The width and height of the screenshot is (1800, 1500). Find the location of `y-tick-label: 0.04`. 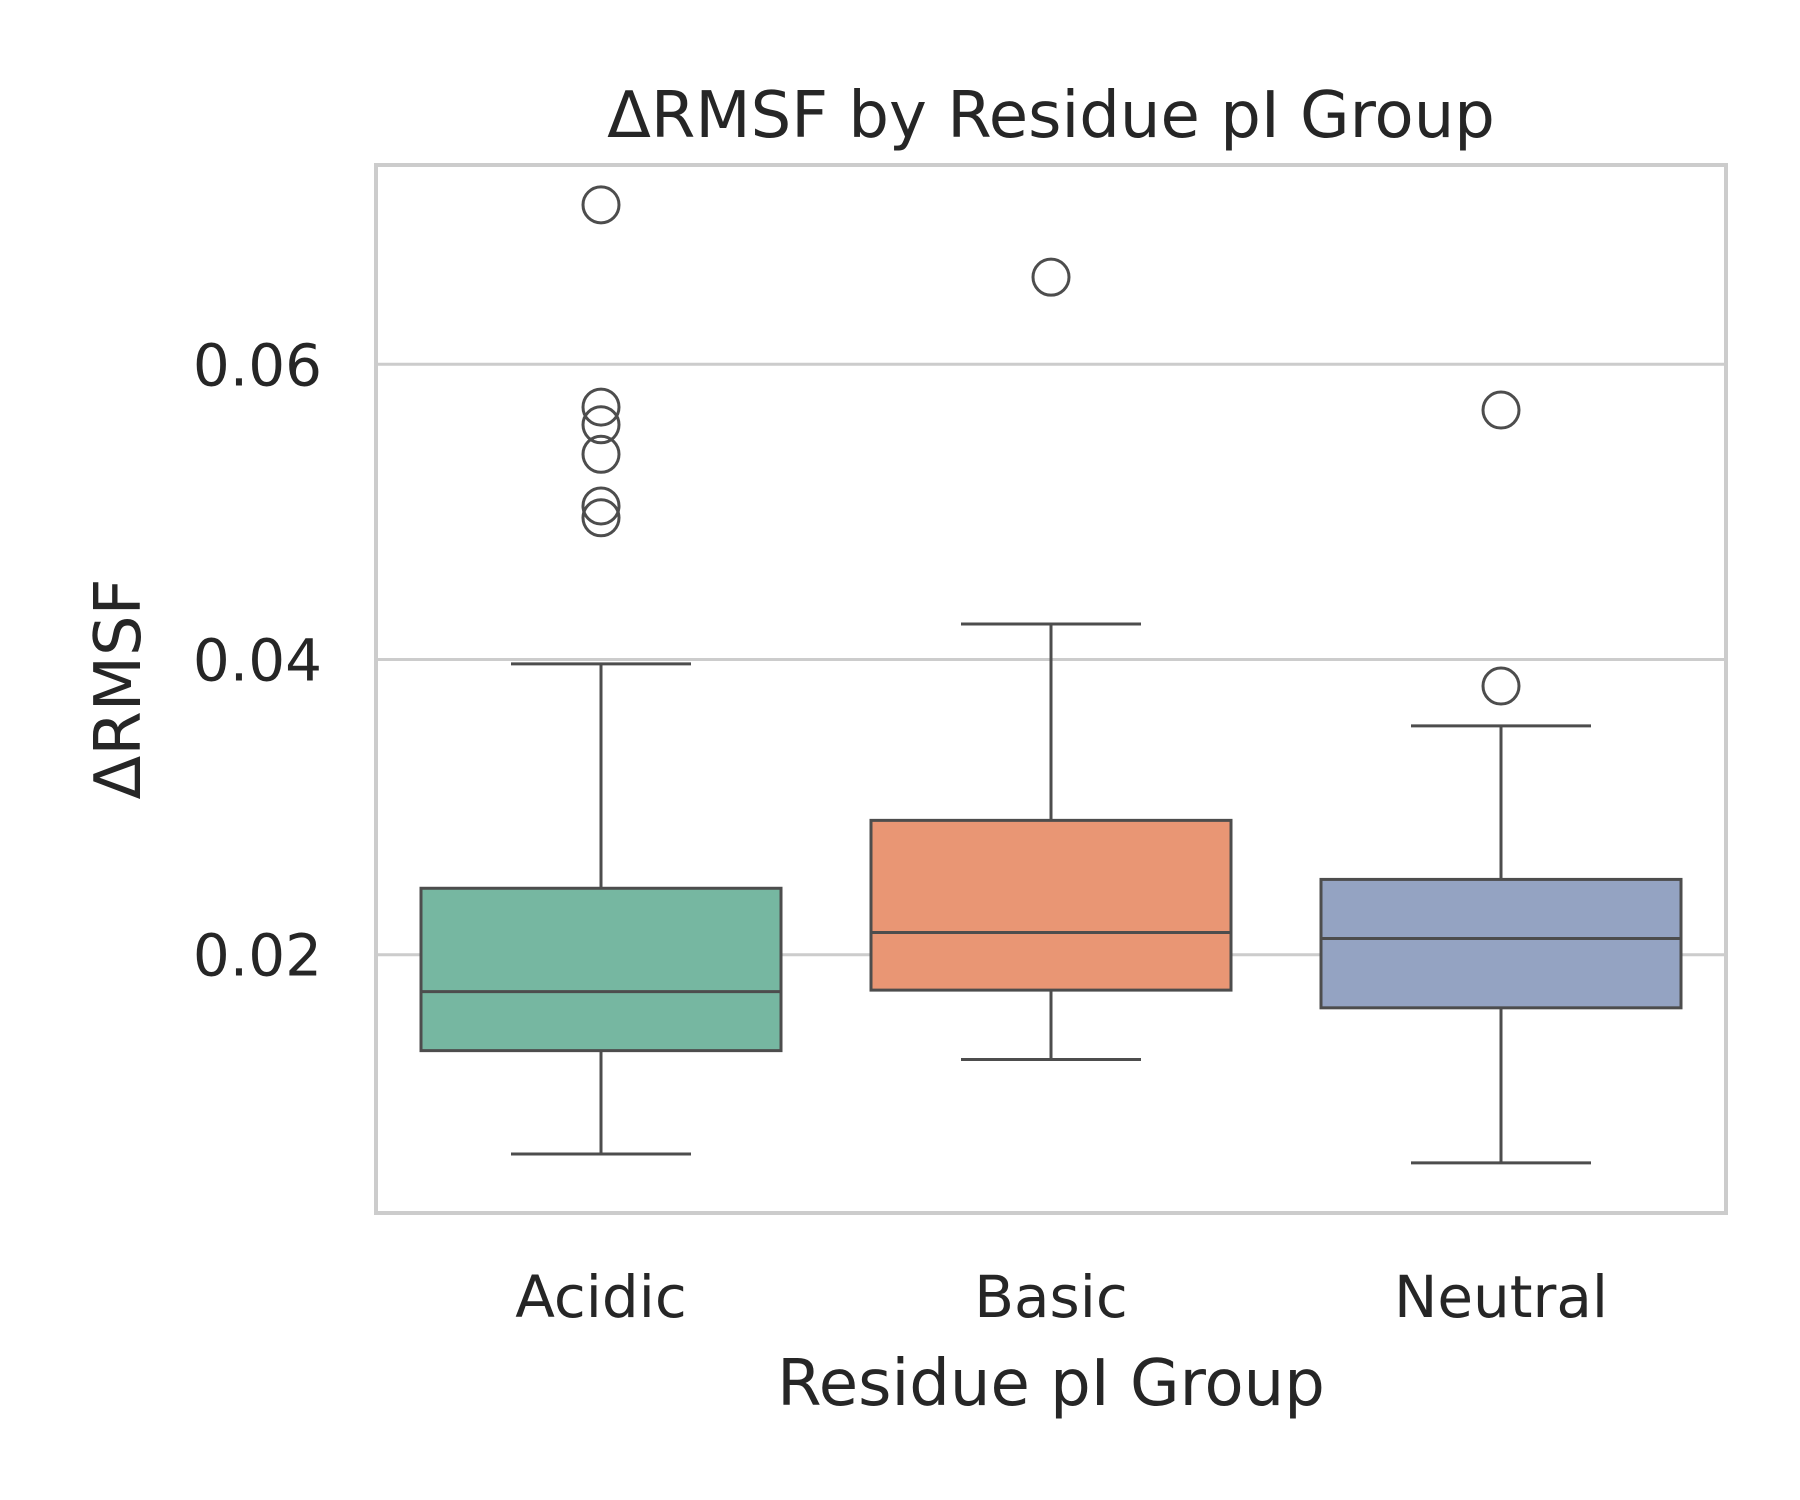

y-tick-label: 0.04 is located at coordinates (257, 660).